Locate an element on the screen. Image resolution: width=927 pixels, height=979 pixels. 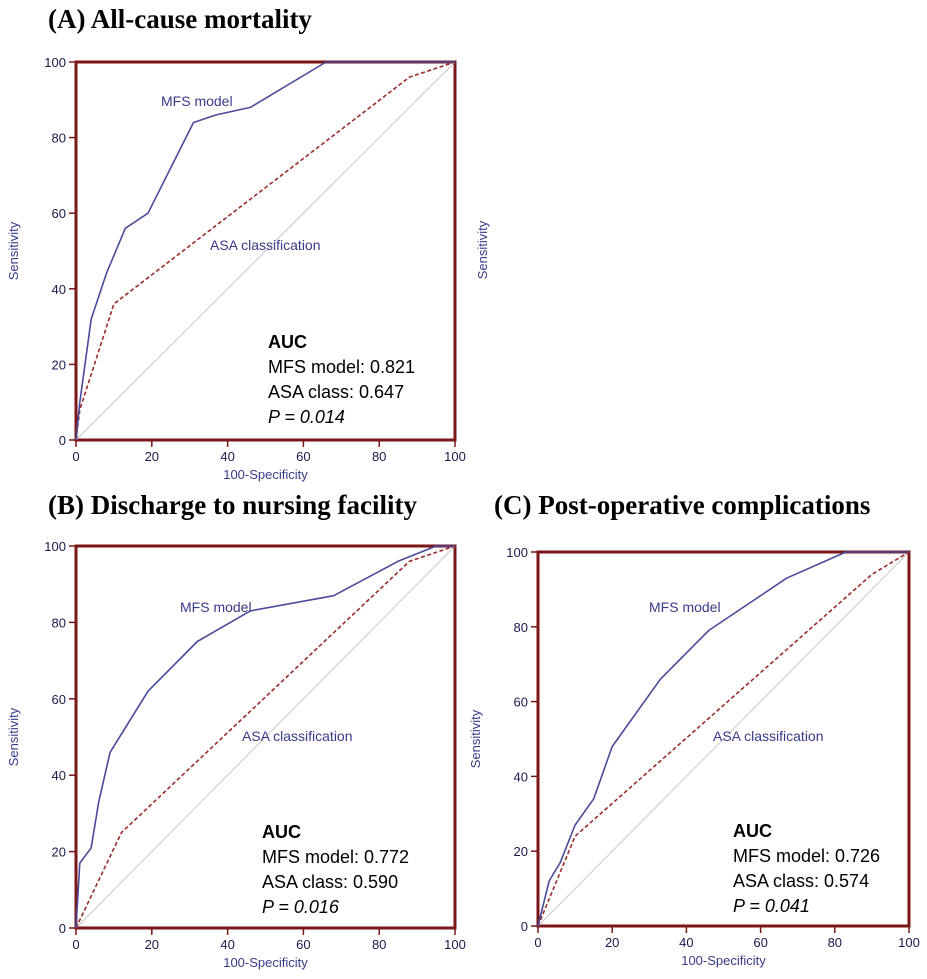
auc-mfs-value: MFS model: 0.821 is located at coordinates (341, 367).